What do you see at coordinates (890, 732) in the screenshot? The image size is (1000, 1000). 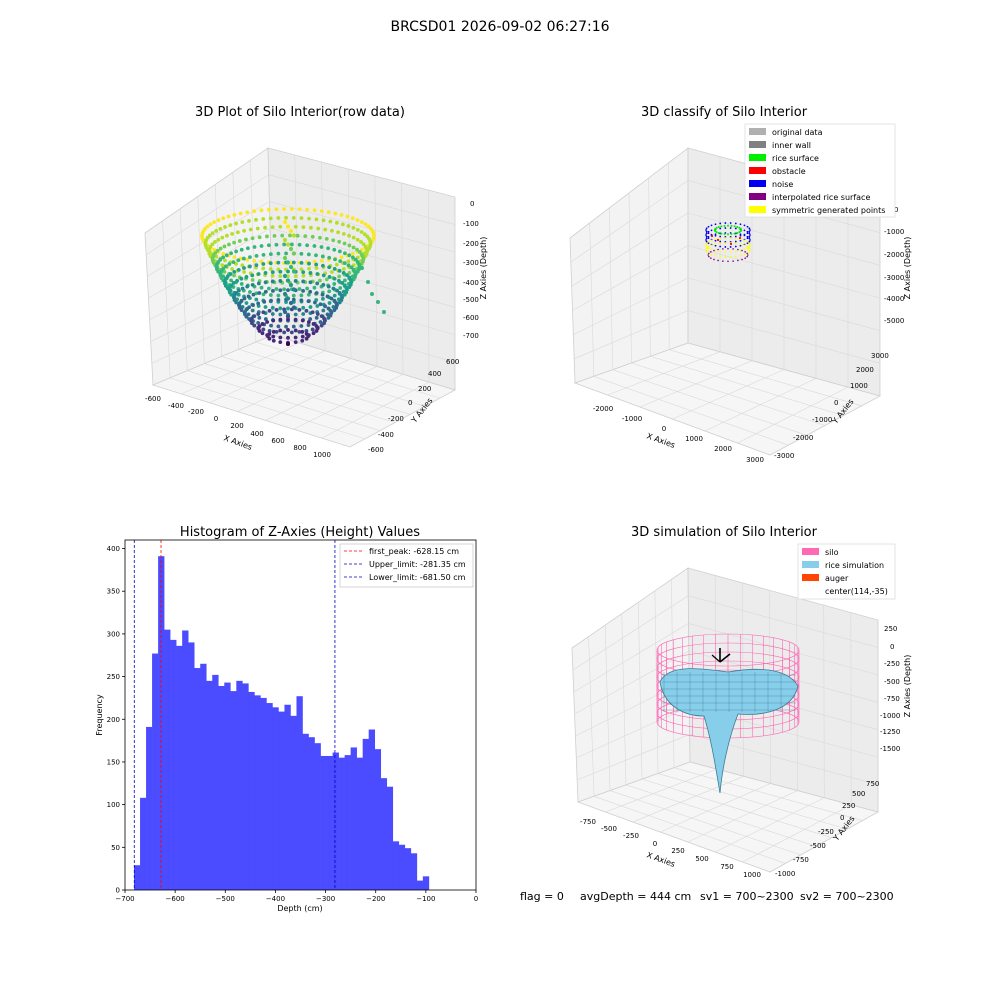 I see `z-tick-label: -1250` at bounding box center [890, 732].